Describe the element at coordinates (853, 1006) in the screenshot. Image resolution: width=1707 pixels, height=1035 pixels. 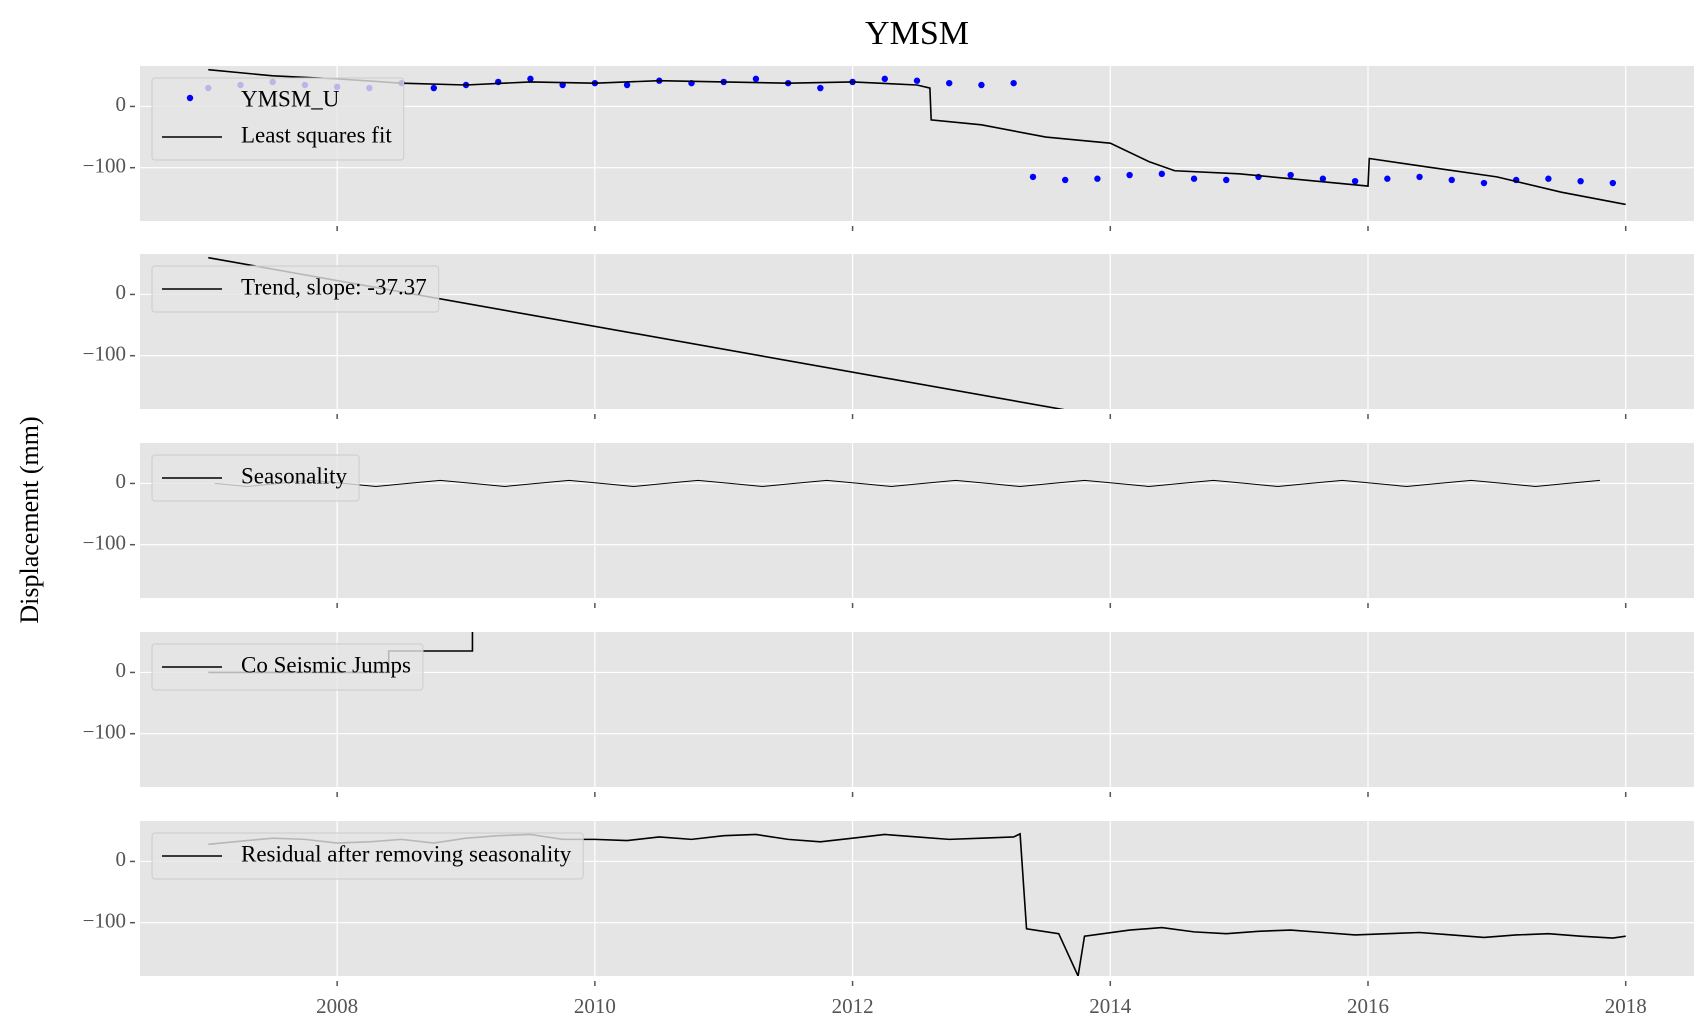
I see `x-tick-label: 2012` at that location.